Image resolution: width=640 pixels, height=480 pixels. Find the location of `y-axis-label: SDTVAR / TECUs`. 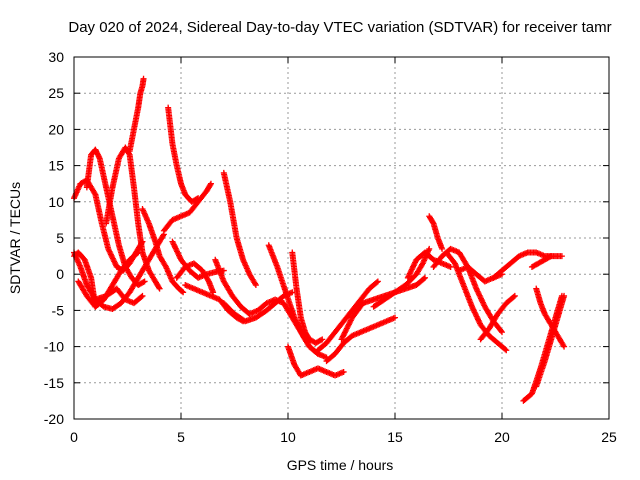

y-axis-label: SDTVAR / TECUs is located at coordinates (15, 238).